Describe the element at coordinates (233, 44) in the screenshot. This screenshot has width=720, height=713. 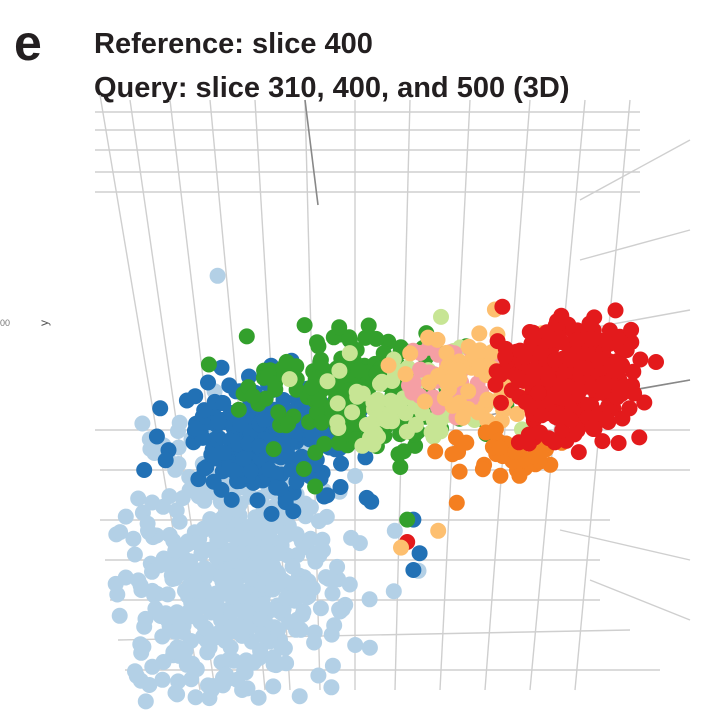
I see `chart-title-line-1: Reference: slice 400` at that location.